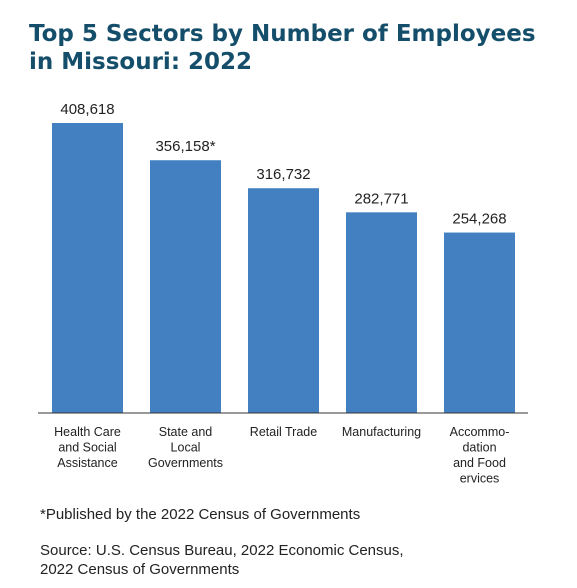  I want to click on data-label-health-care-and-social-assistance: 408,618, so click(87, 109).